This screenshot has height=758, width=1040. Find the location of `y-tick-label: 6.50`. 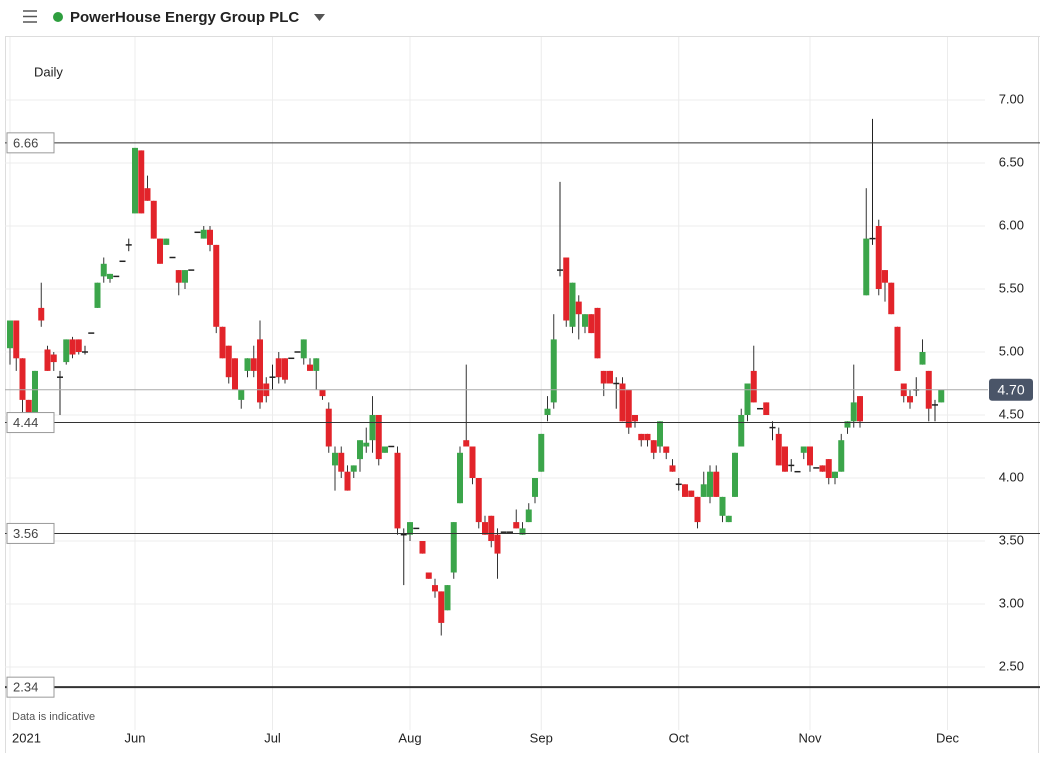

y-tick-label: 6.50 is located at coordinates (1011, 161).